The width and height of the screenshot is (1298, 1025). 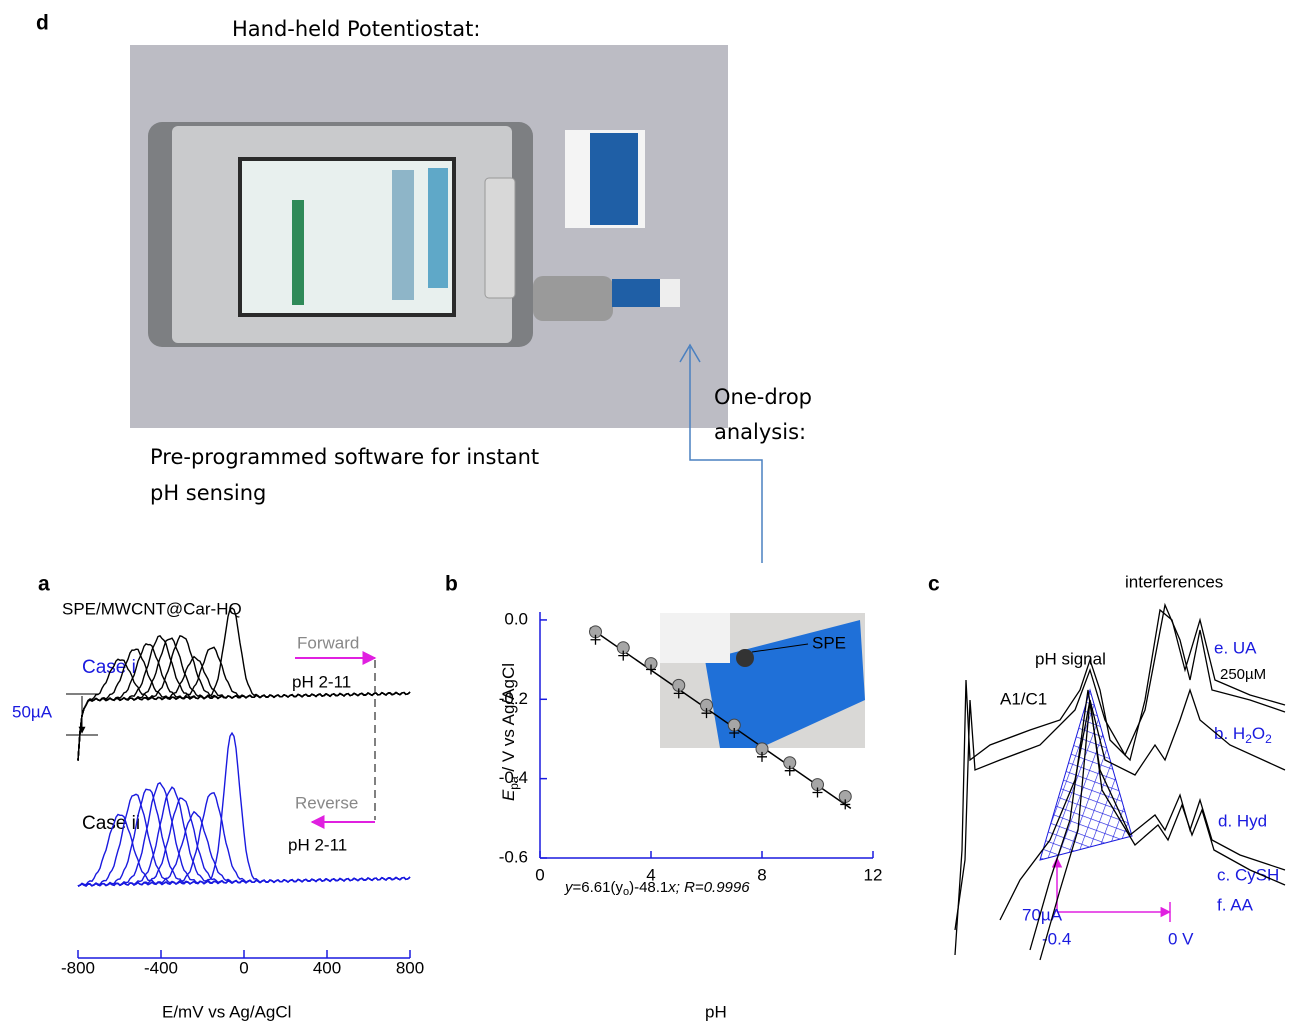 I want to click on connector, so click(x=573, y=298).